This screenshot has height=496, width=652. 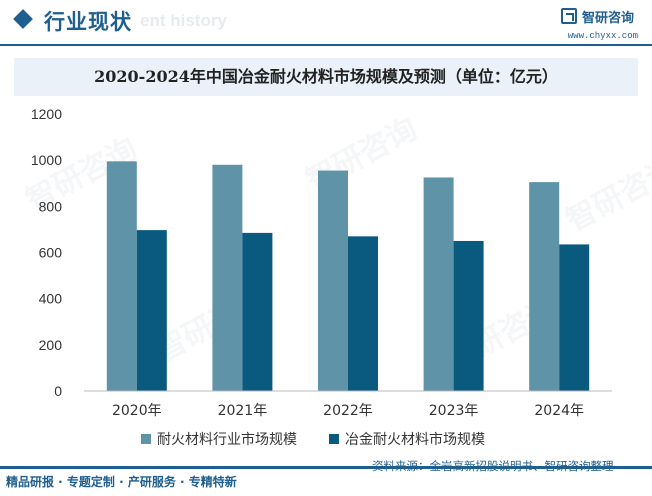 I want to click on x-axis: 2020年 2021年 2022年 2023年 2024年, so click(x=348, y=411).